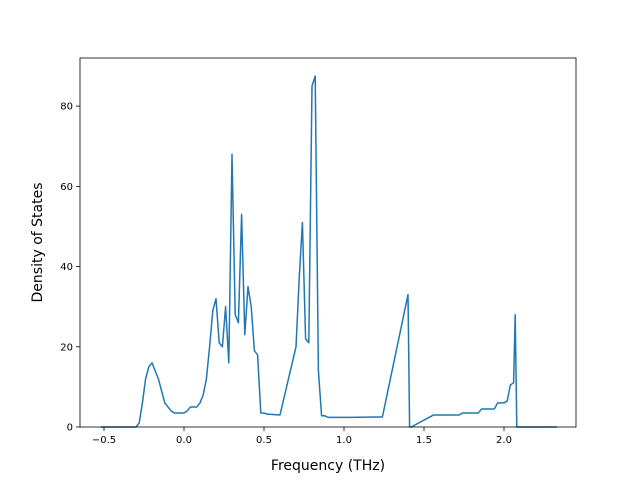 Image resolution: width=640 pixels, height=480 pixels. Describe the element at coordinates (70, 428) in the screenshot. I see `y-tick-label: 0` at that location.